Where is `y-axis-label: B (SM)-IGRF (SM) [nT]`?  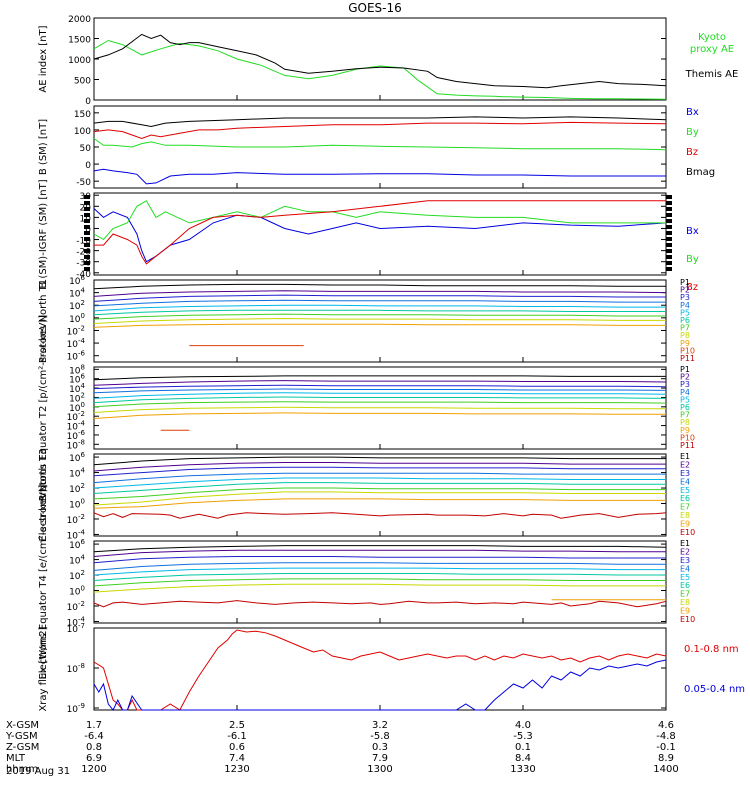 y-axis-label: B (SM)-IGRF (SM) [nT] is located at coordinates (43, 233).